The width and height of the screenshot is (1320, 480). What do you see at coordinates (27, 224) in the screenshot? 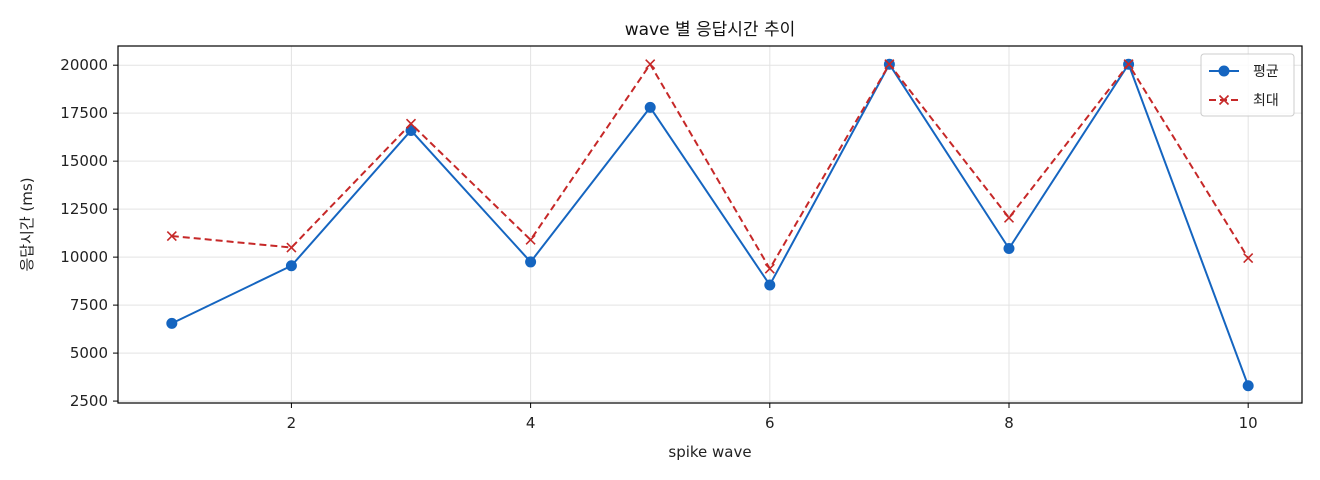
I see `y-axis-label: 응답시간 (ms)` at bounding box center [27, 224].